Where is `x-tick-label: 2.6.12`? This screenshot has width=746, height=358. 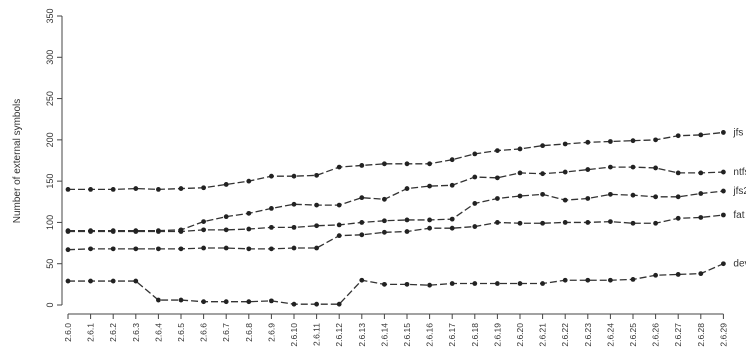
x-tick-label: 2.6.12 is located at coordinates (339, 335).